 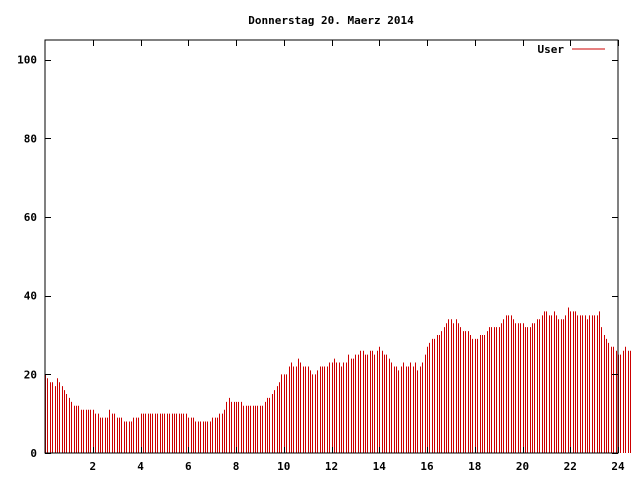 What do you see at coordinates (427, 466) in the screenshot?
I see `x-tick-label: 16` at bounding box center [427, 466].